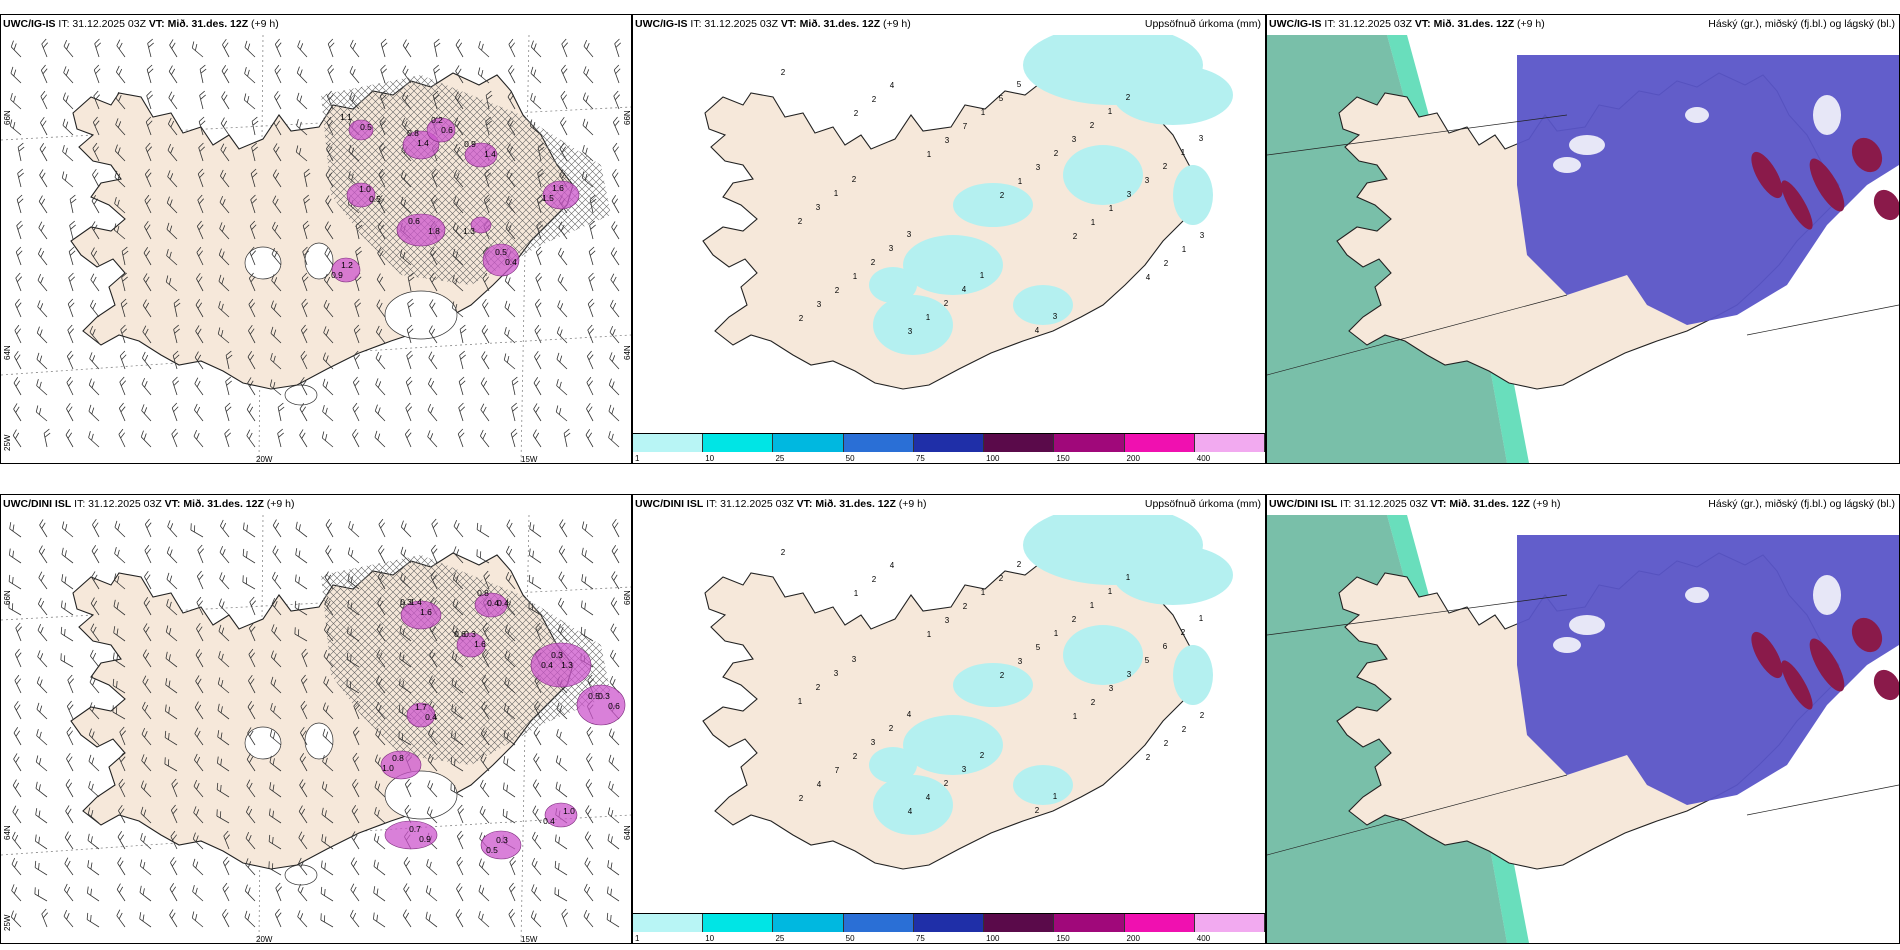 The width and height of the screenshot is (1900, 950). Describe the element at coordinates (421, 145) in the screenshot. I see `snow-area` at that location.